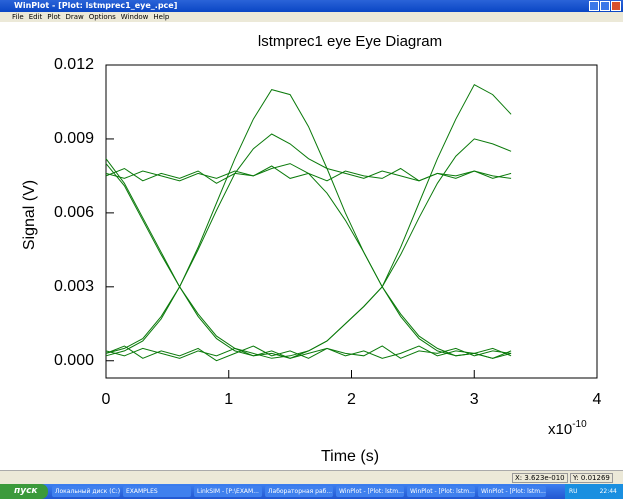 This screenshot has width=623, height=499. What do you see at coordinates (86, 491) in the screenshot?
I see `taskbar-item: Локальный диск (C:)` at bounding box center [86, 491].